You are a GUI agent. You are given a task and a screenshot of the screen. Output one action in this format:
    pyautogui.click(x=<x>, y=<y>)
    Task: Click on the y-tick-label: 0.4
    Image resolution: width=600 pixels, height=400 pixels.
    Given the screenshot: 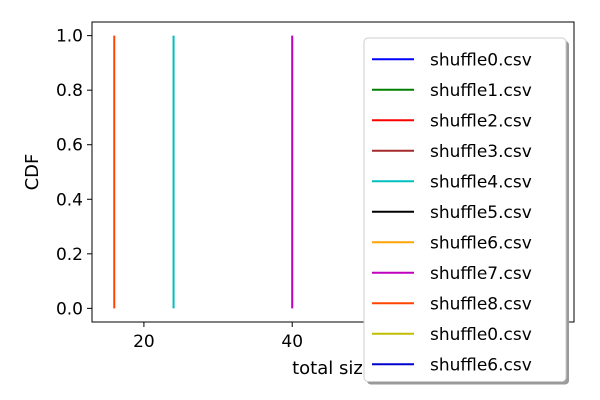 What is the action you would take?
    pyautogui.click(x=69, y=200)
    